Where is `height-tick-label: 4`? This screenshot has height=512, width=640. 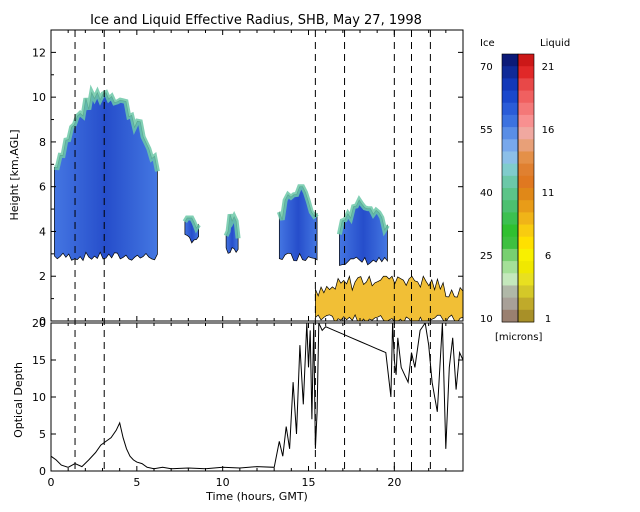
height-tick-label: 4 is located at coordinates (42, 231).